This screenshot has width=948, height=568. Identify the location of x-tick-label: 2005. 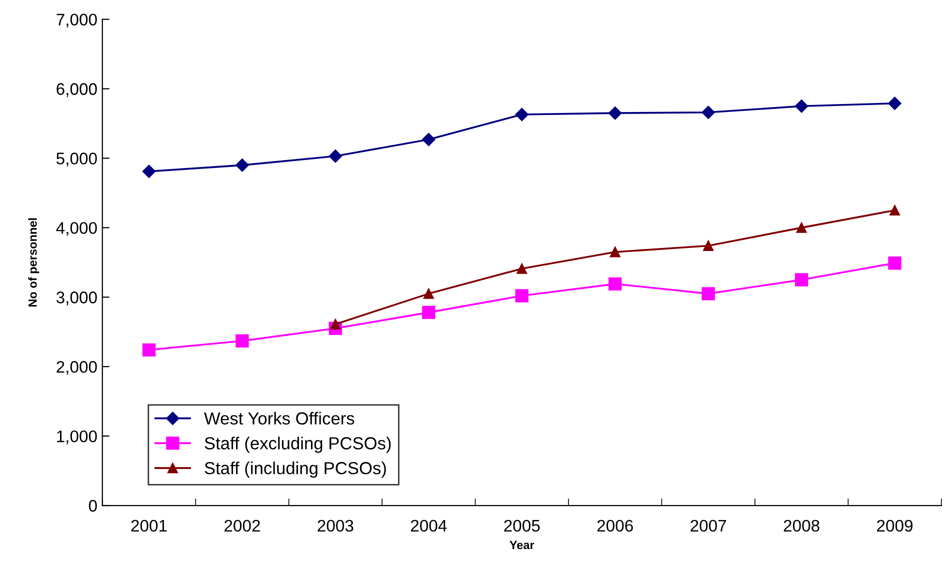
(522, 526).